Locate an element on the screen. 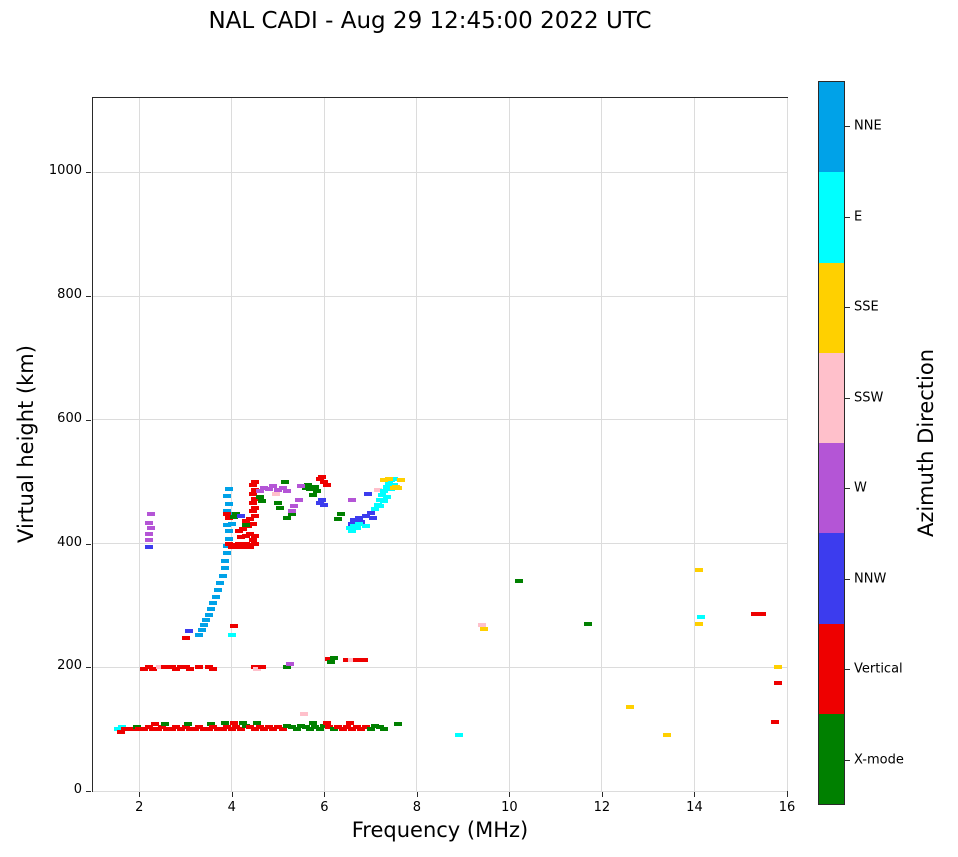 The image size is (958, 857). colorbar-segment-SSW is located at coordinates (831, 397).